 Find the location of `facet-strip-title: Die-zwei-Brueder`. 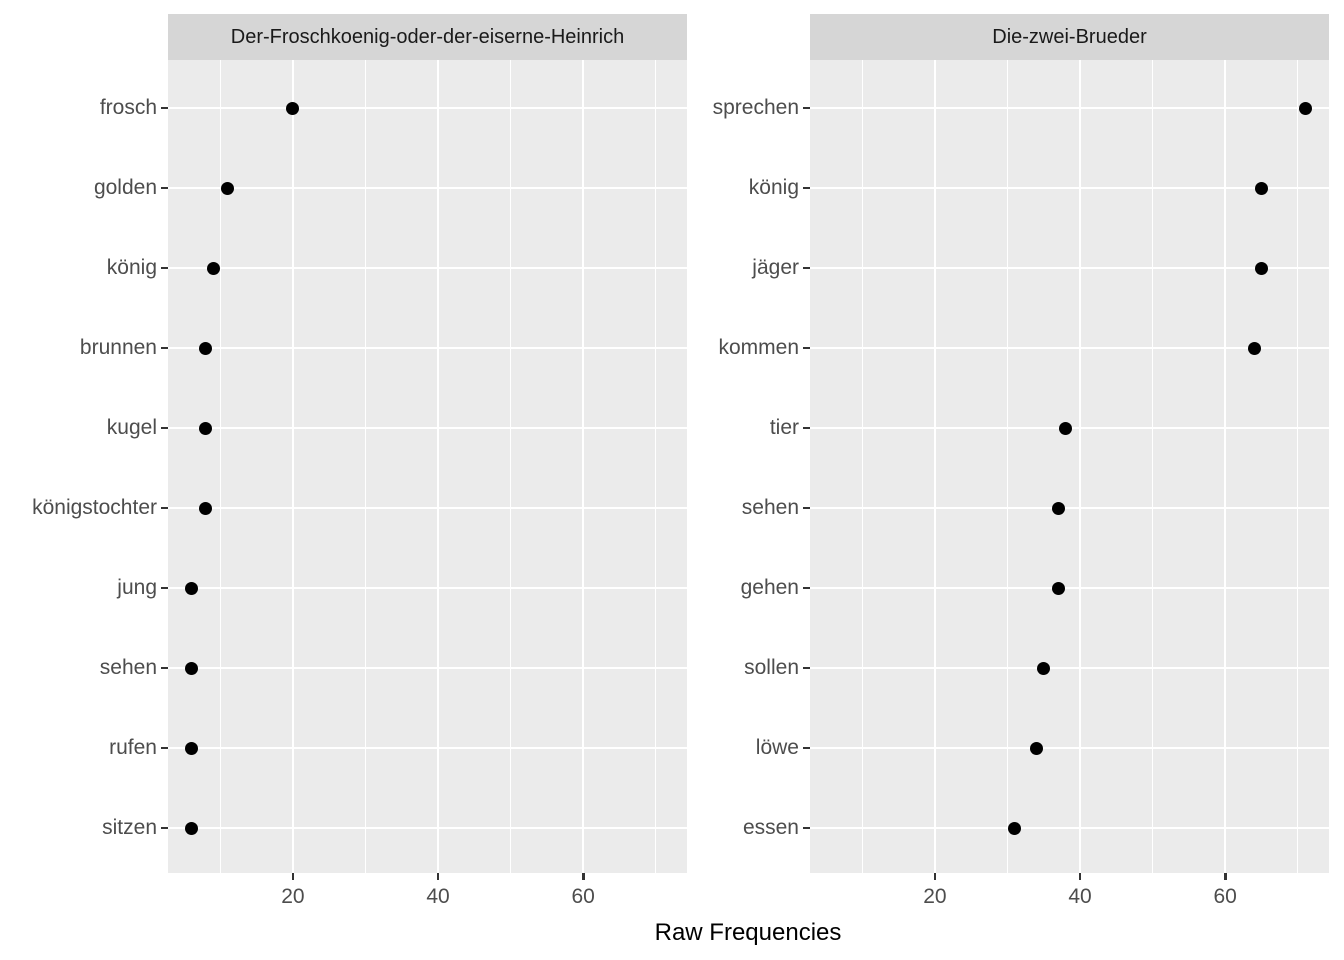

facet-strip-title: Die-zwei-Brueder is located at coordinates (1069, 36).